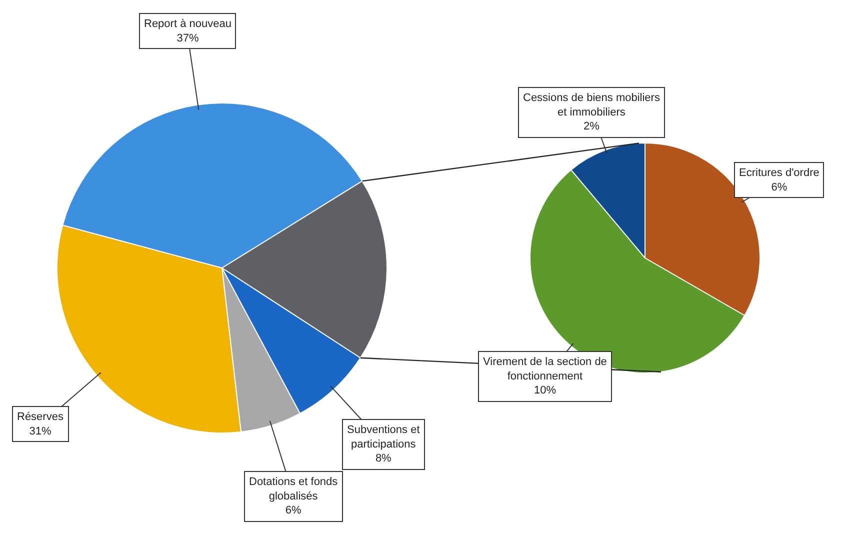 This screenshot has width=845, height=543. I want to click on data-label: 2%, so click(592, 126).